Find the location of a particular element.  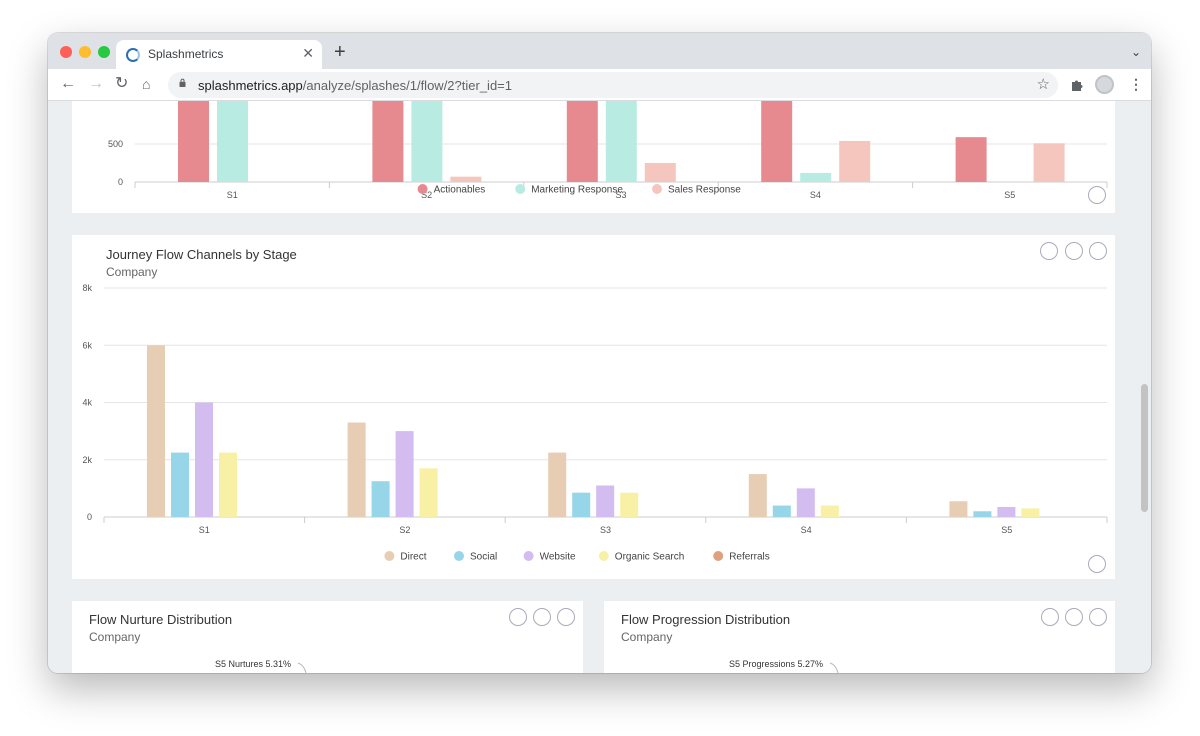

tab-close-icon: ✕ is located at coordinates (308, 53).